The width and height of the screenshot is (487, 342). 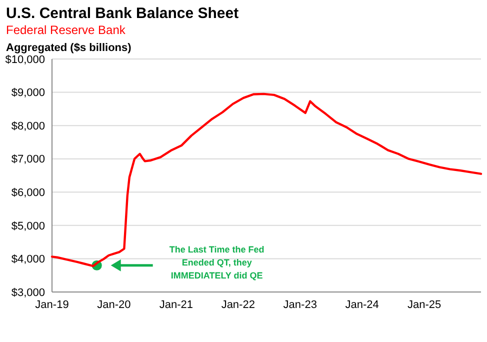 I want to click on y-tick-label: $6,000, so click(x=28, y=192).